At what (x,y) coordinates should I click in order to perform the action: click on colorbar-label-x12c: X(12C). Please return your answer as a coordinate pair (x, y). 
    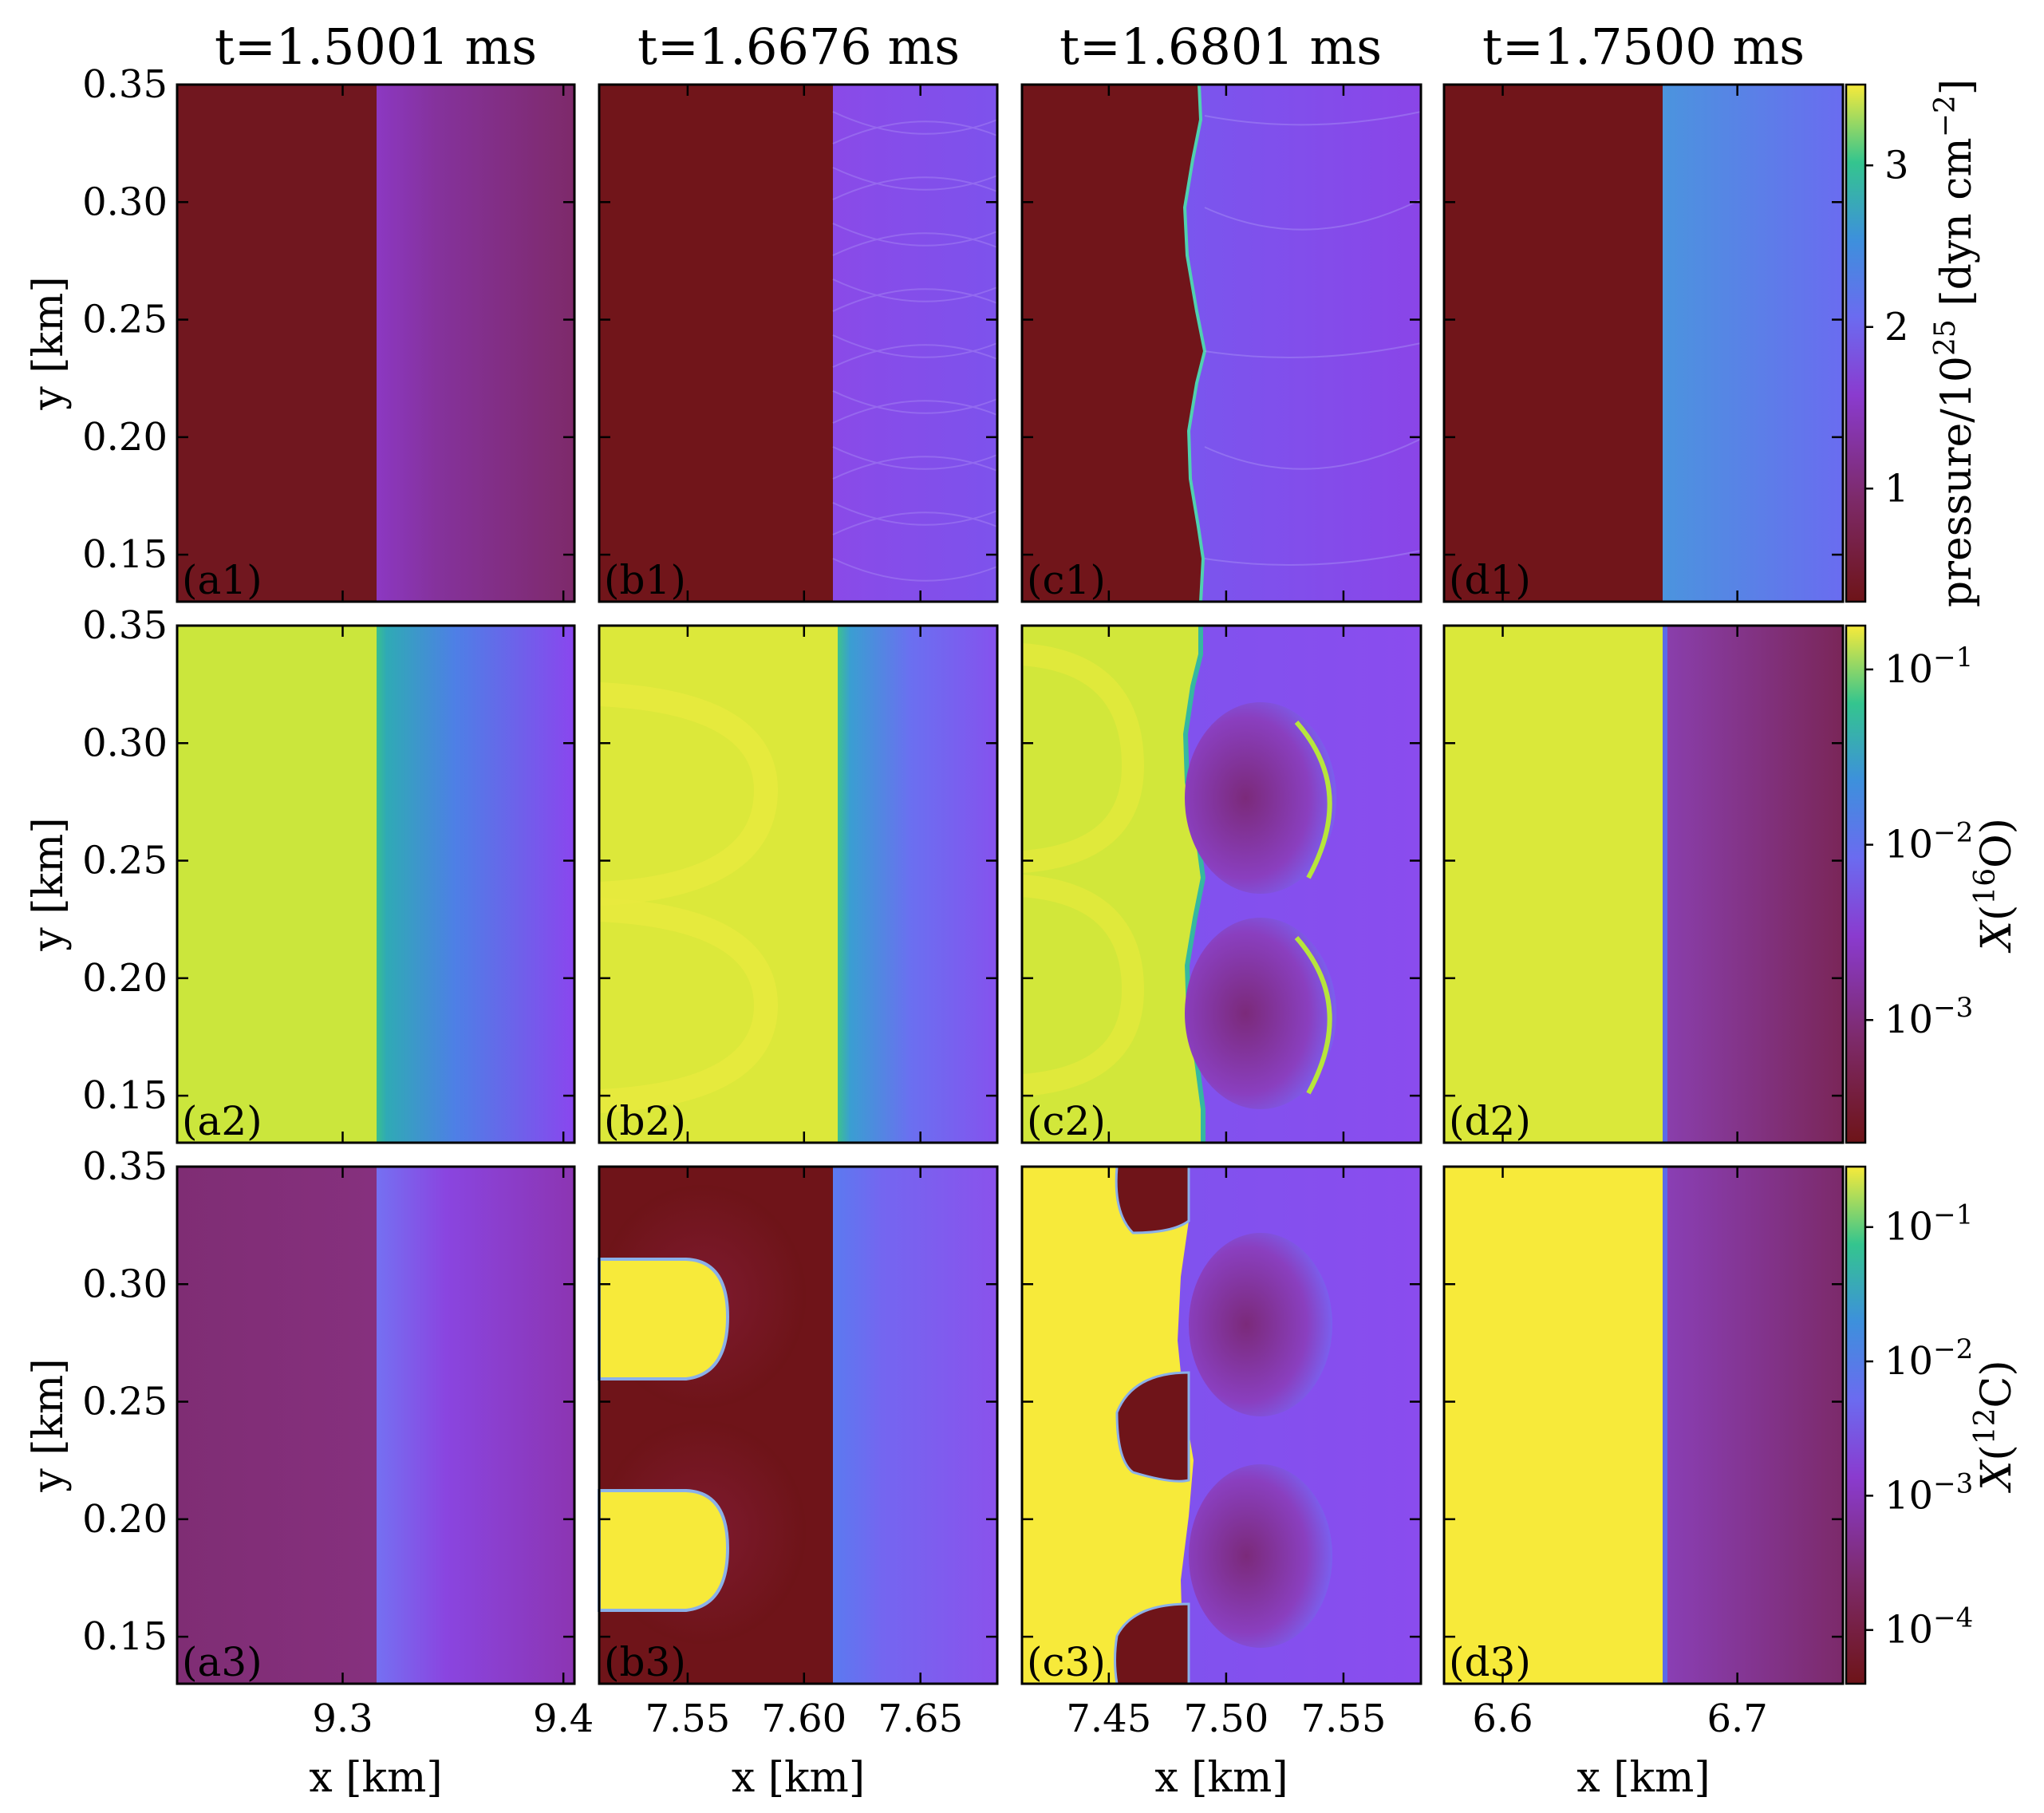
    Looking at the image, I should click on (1995, 1426).